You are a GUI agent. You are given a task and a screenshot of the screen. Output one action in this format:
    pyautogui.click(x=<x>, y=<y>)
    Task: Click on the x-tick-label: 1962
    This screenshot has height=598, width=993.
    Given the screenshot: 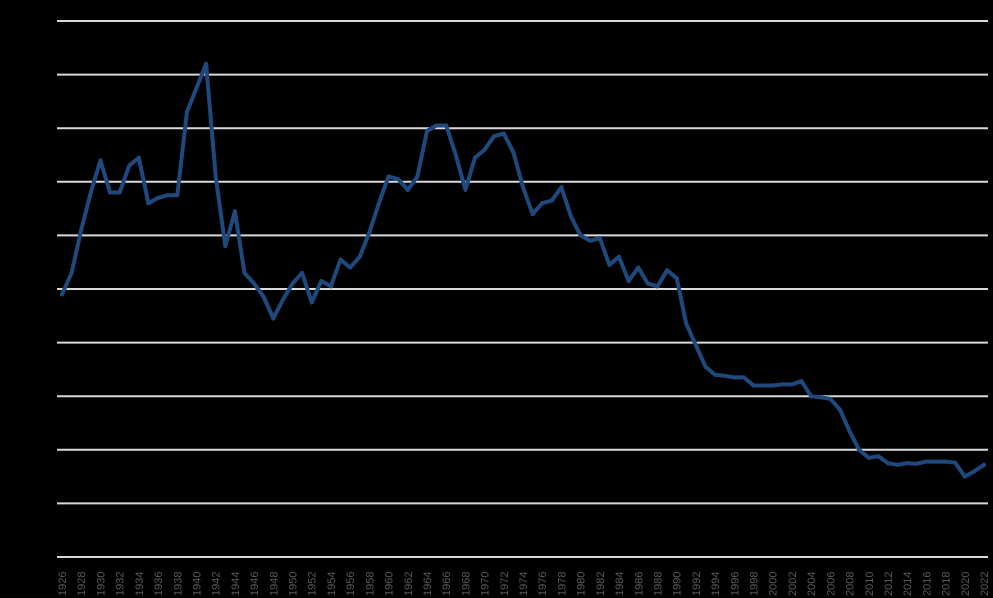 What is the action you would take?
    pyautogui.click(x=409, y=584)
    